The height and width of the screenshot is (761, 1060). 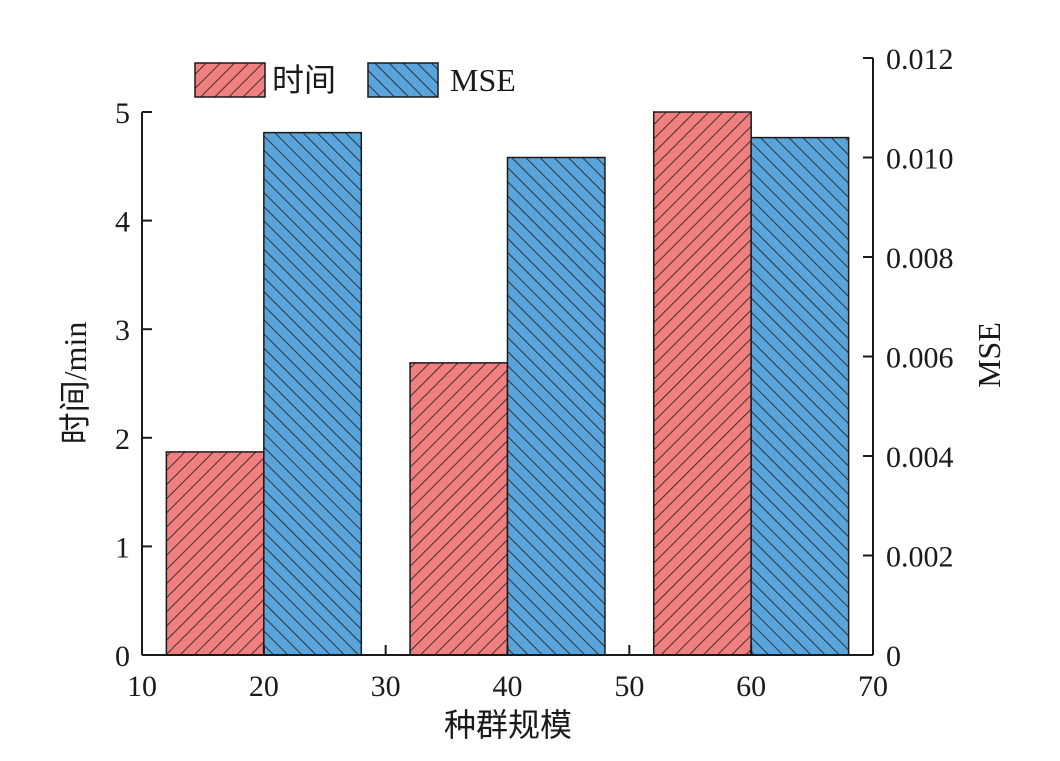 I want to click on x-tick-label-20: 20, so click(x=264, y=686).